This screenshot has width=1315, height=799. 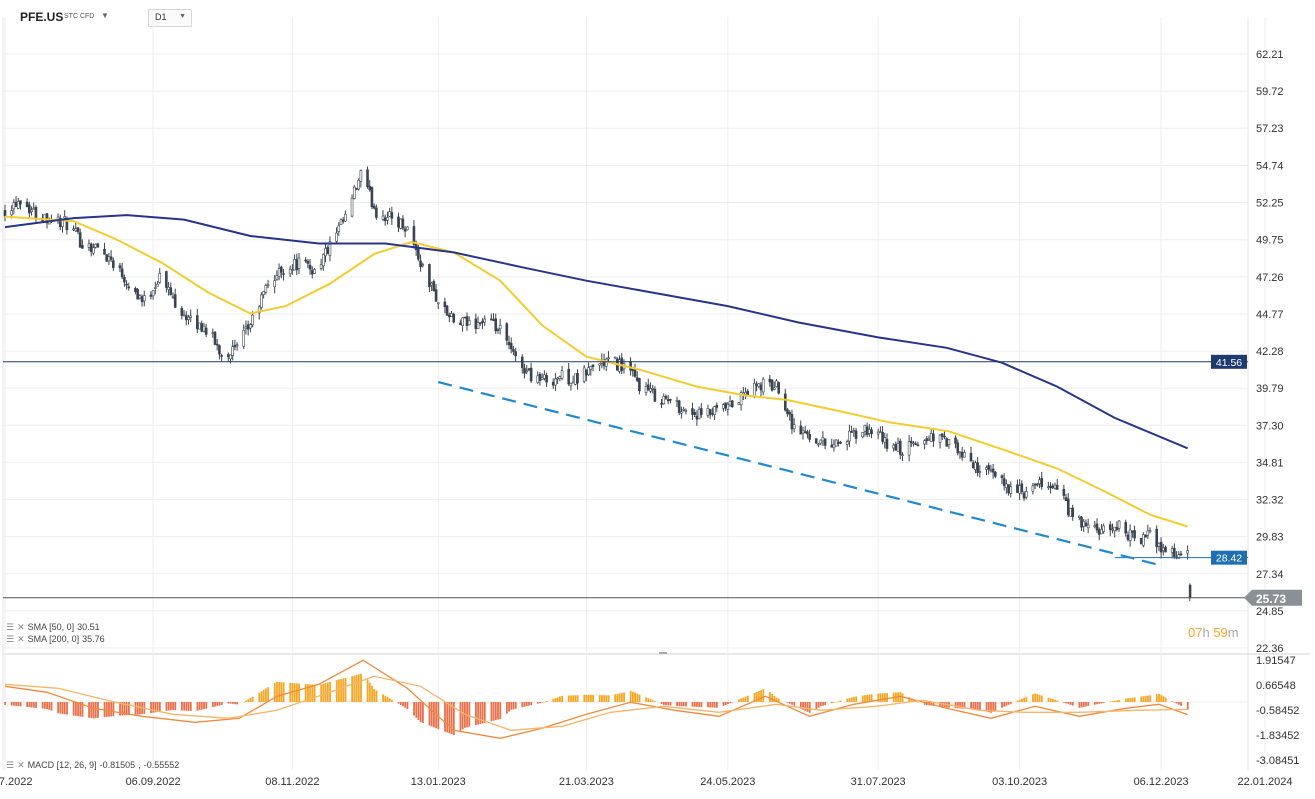 What do you see at coordinates (62, 765) in the screenshot?
I see `macd-label: MACD [12, 26, 9]` at bounding box center [62, 765].